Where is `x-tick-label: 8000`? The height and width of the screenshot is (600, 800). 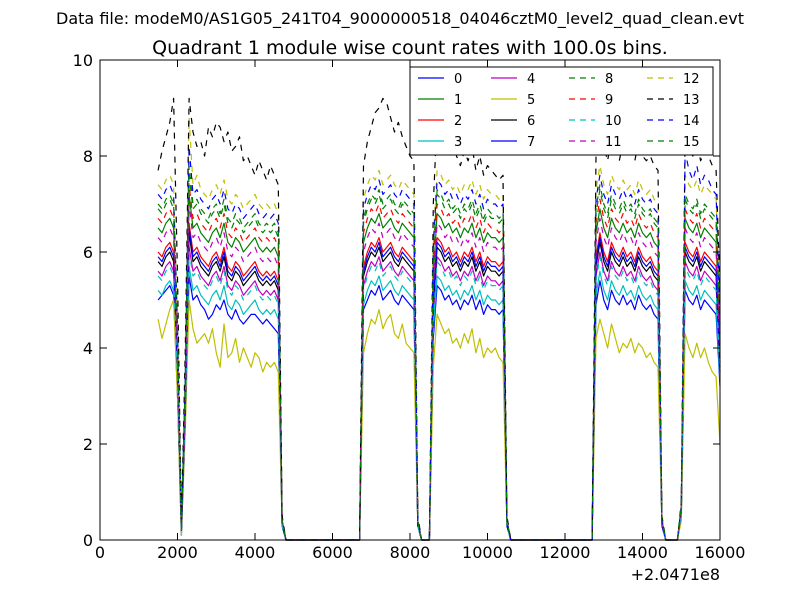
x-tick-label: 8000 is located at coordinates (410, 552).